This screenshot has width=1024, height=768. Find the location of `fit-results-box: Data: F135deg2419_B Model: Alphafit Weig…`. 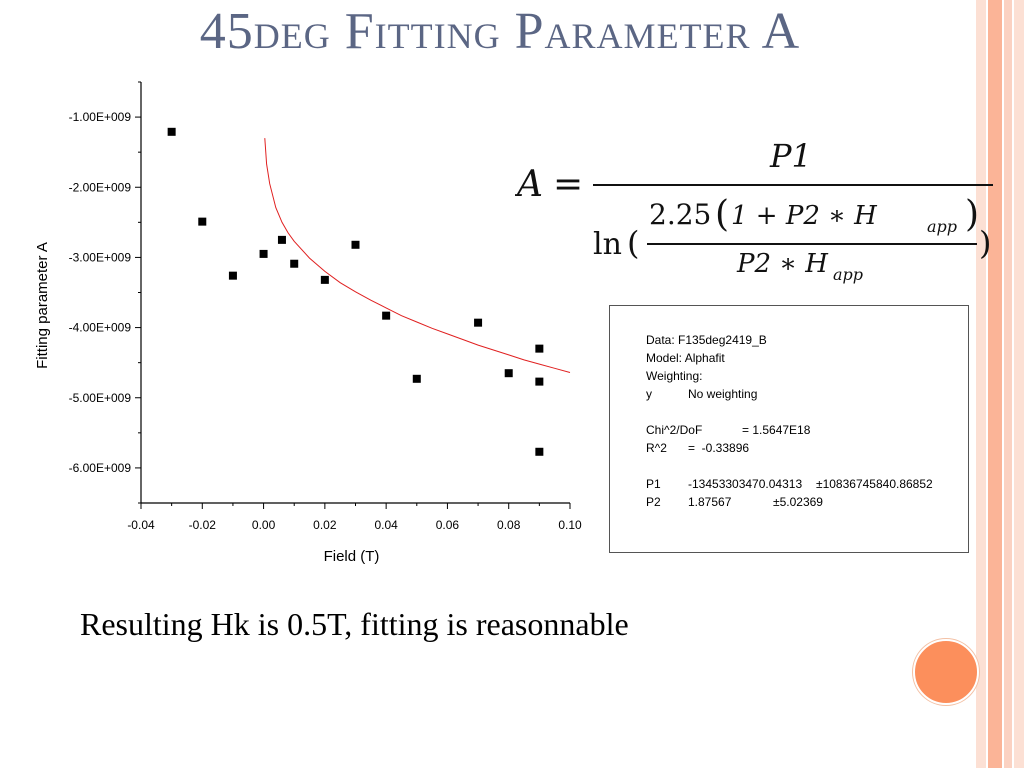

fit-results-box: Data: F135deg2419_B Model: Alphafit Weig… is located at coordinates (789, 429).